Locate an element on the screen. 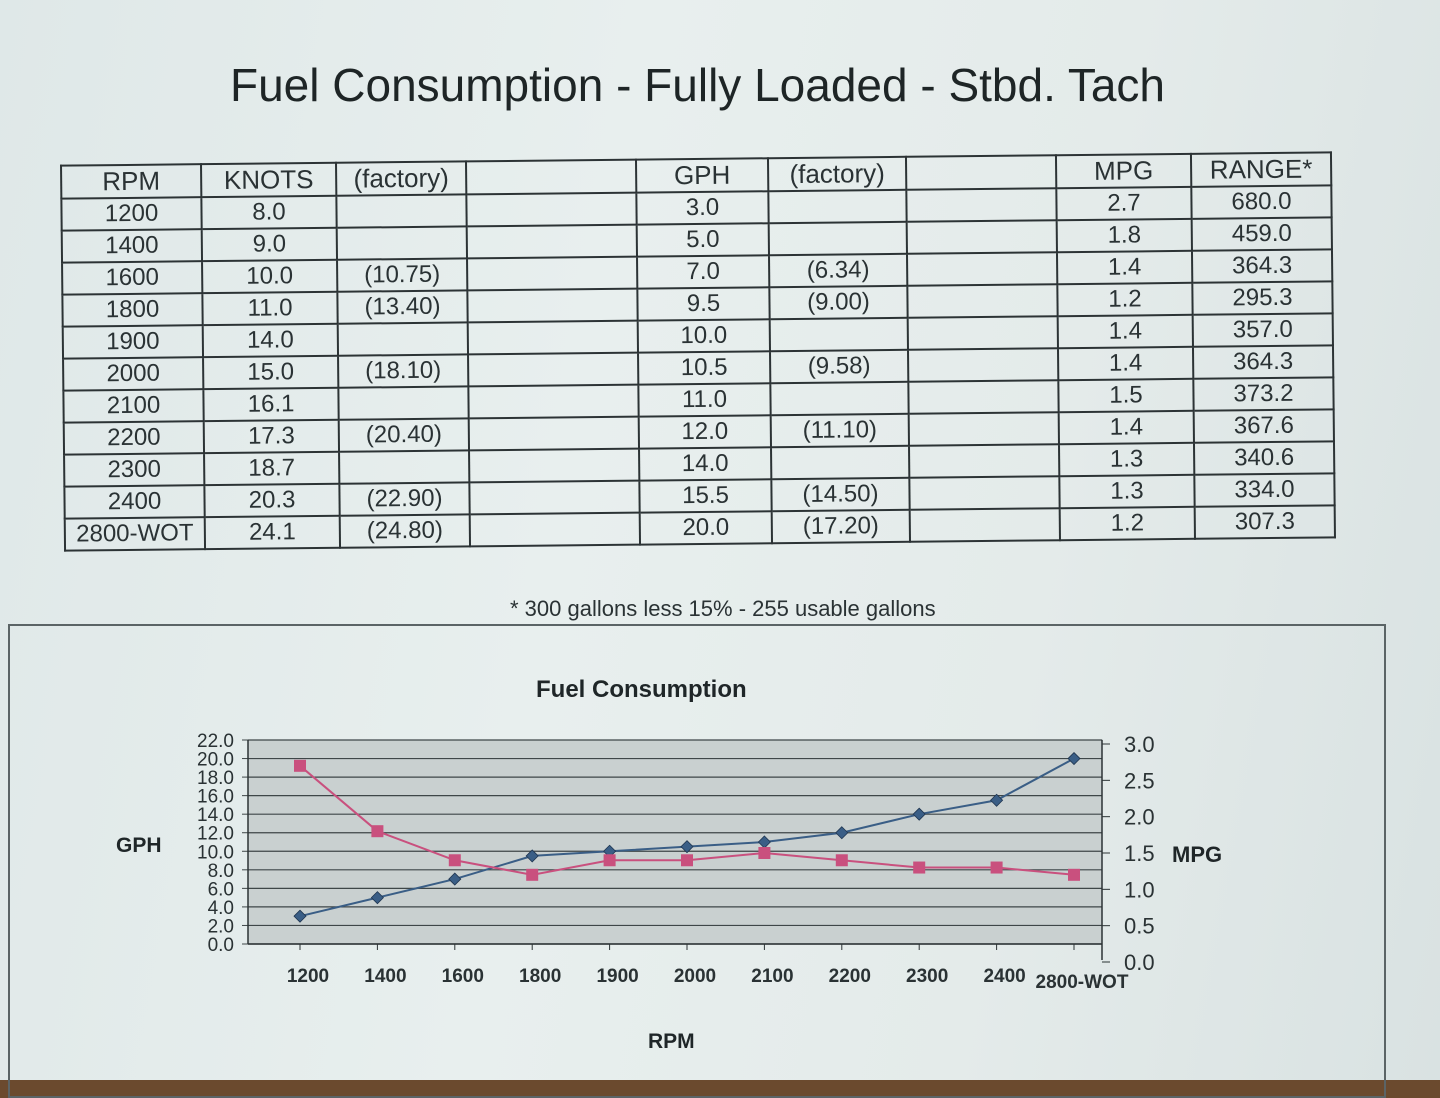 The width and height of the screenshot is (1440, 1098). x-tick-label: 1800 is located at coordinates (540, 976).